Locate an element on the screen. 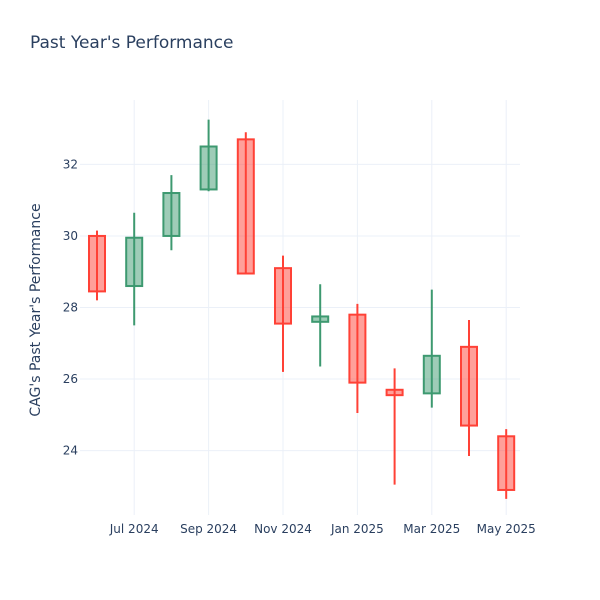 Image resolution: width=600 pixels, height=600 pixels. candle-sep-2024 is located at coordinates (208, 155).